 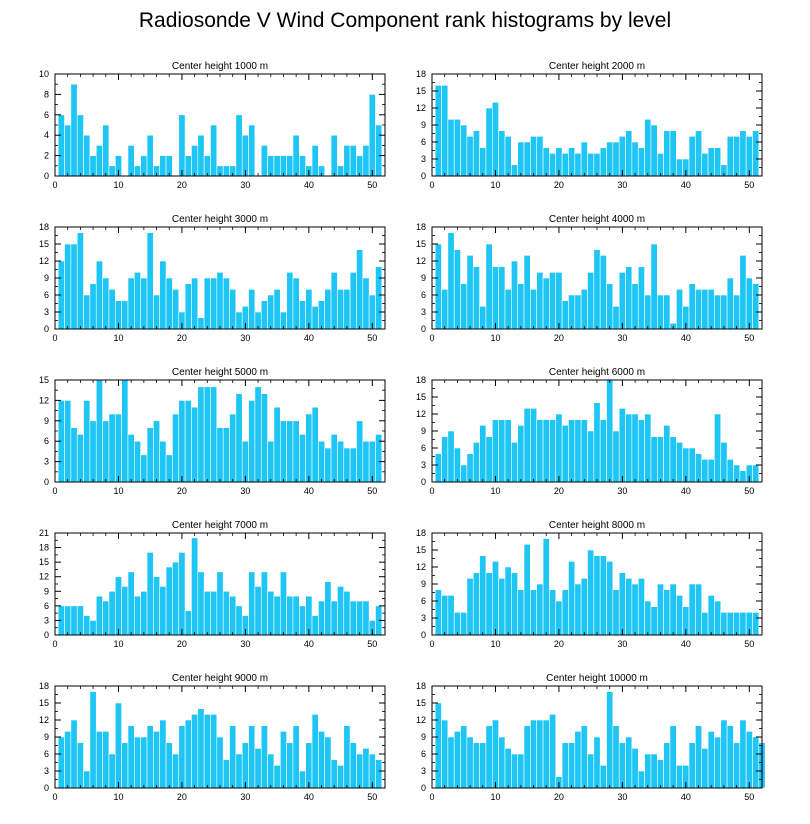 What do you see at coordinates (559, 338) in the screenshot?
I see `x-tick-label: 20` at bounding box center [559, 338].